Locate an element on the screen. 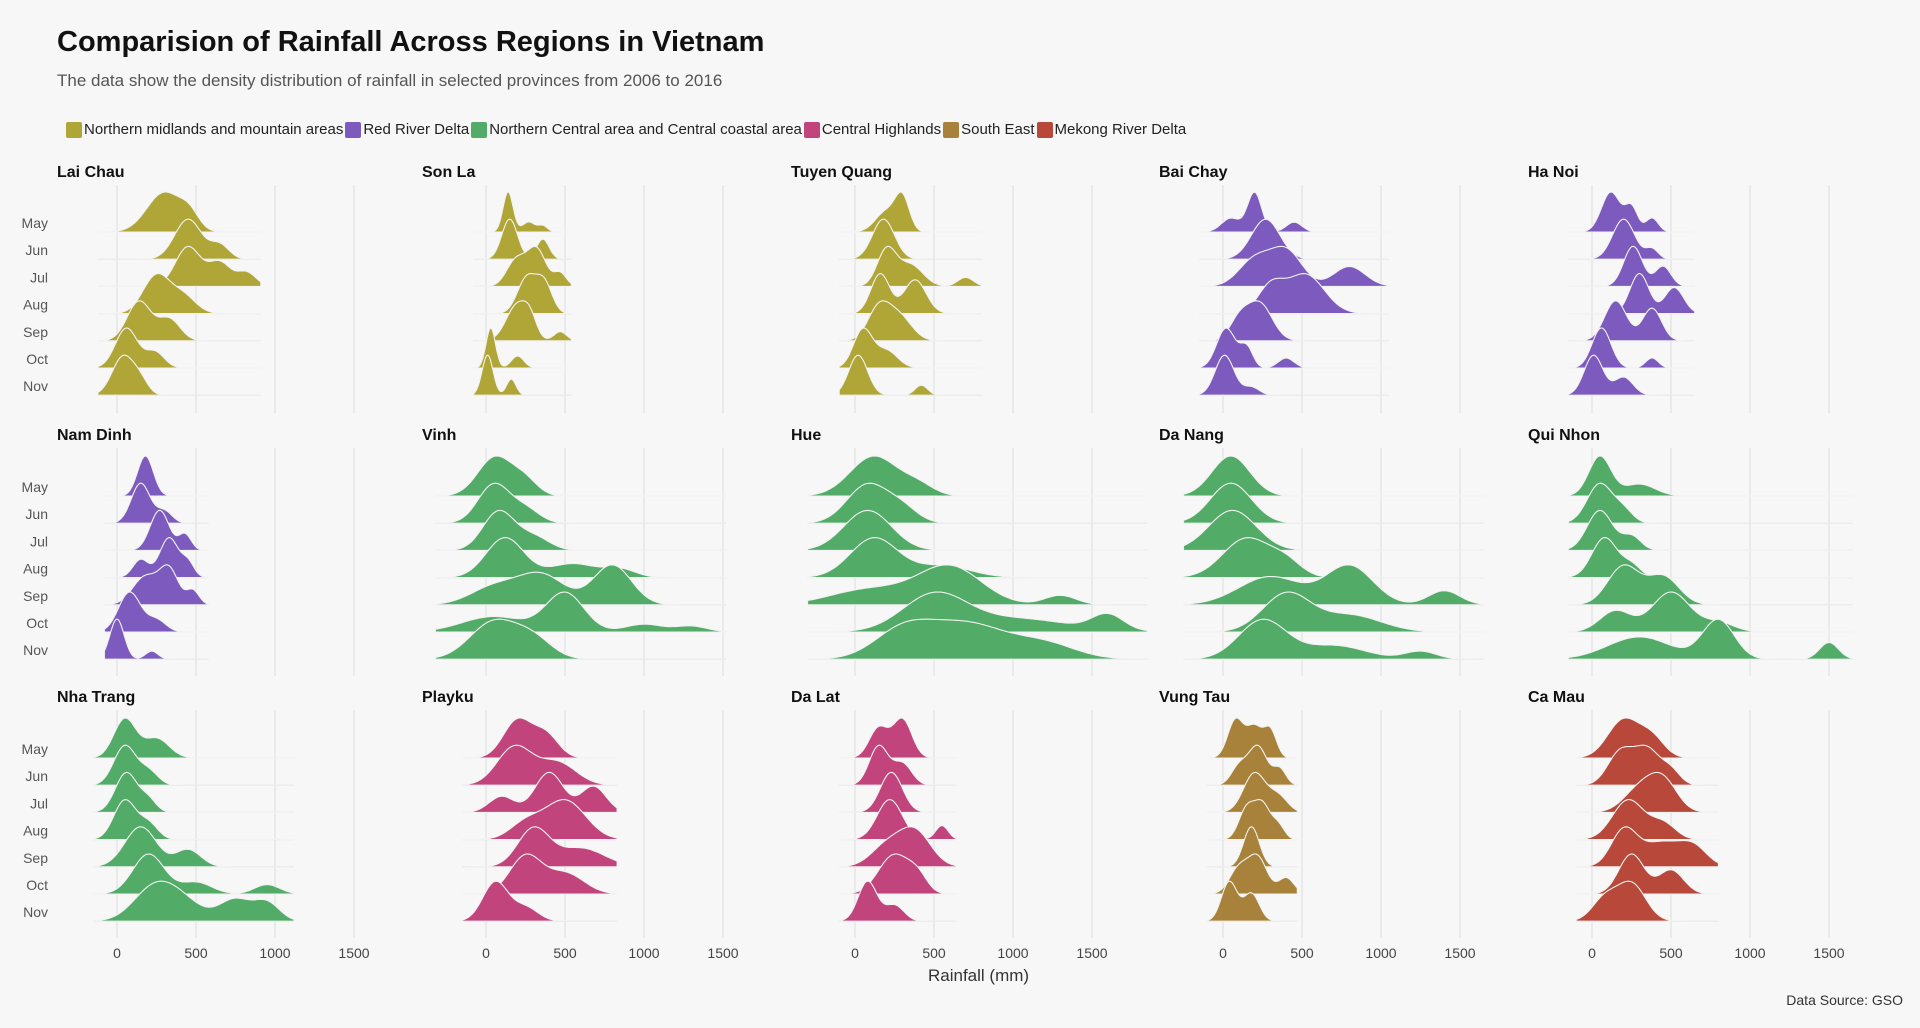  panel-title: Da Nang is located at coordinates (1191, 435).